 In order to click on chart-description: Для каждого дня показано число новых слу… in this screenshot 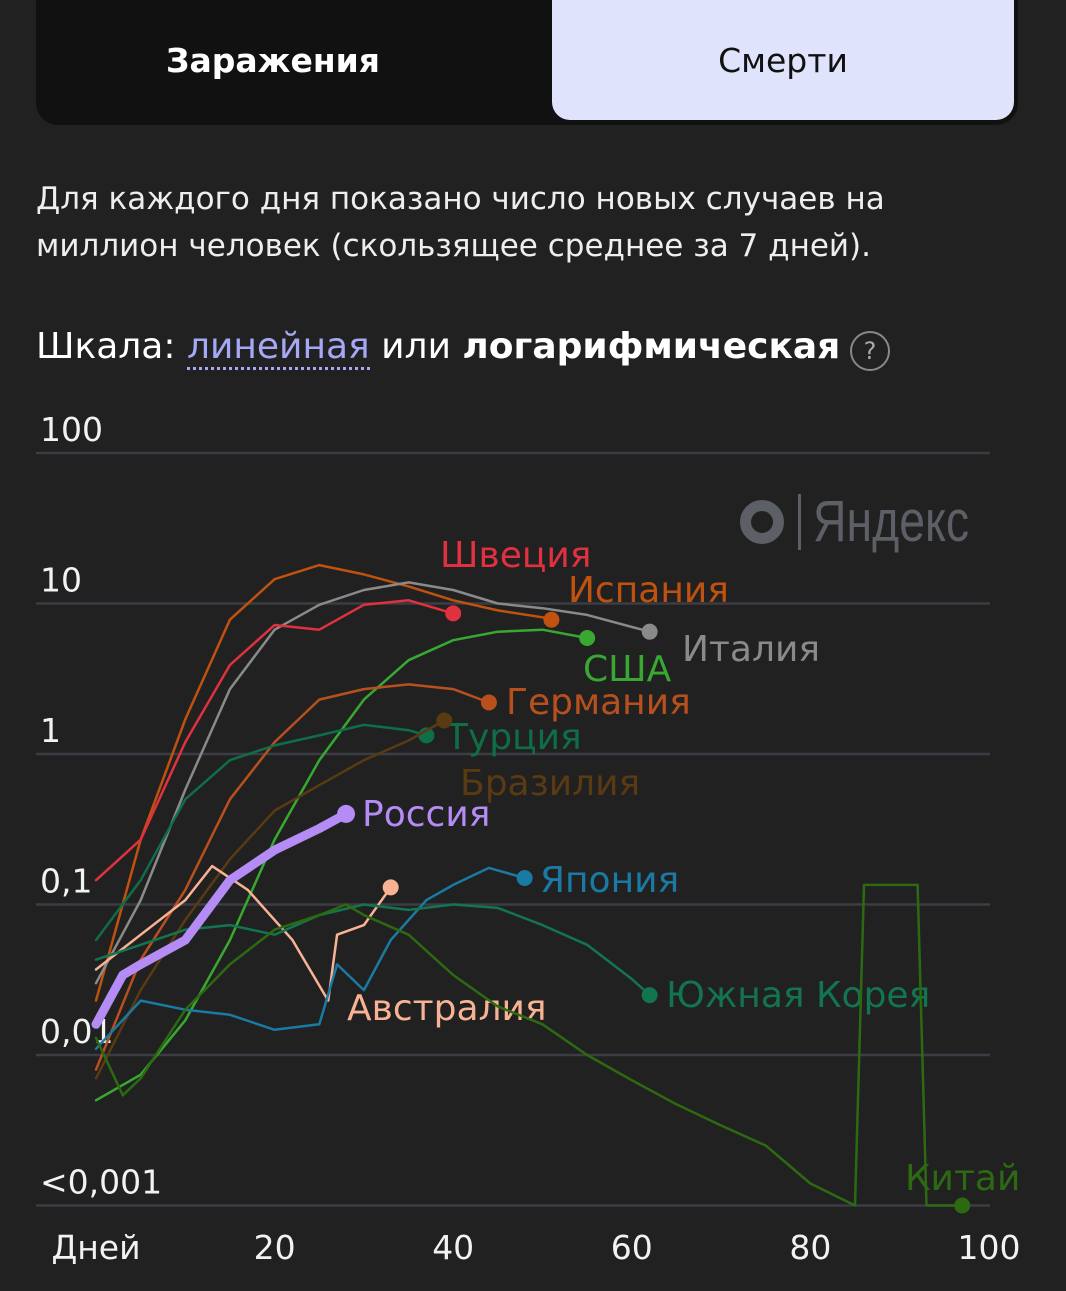, I will do `click(460, 222)`.